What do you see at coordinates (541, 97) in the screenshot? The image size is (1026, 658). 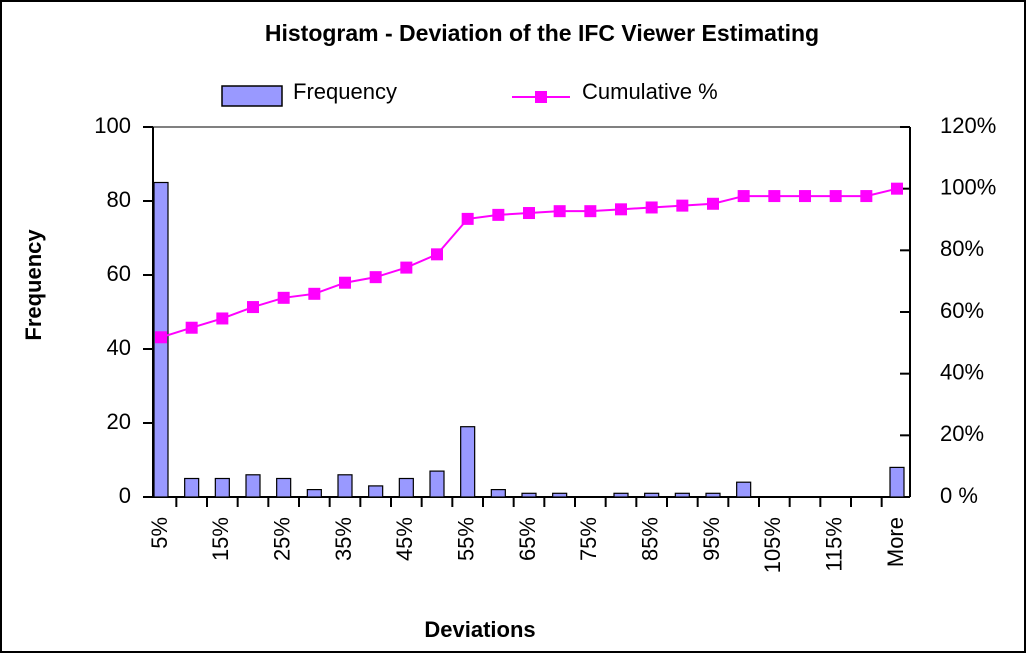 I see `legend-marker` at bounding box center [541, 97].